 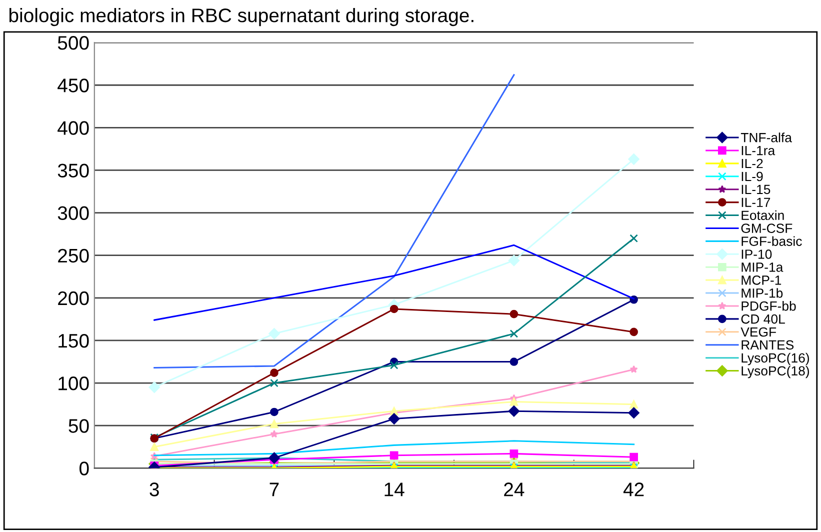 What do you see at coordinates (73, 171) in the screenshot?
I see `y-tick-label: 350` at bounding box center [73, 171].